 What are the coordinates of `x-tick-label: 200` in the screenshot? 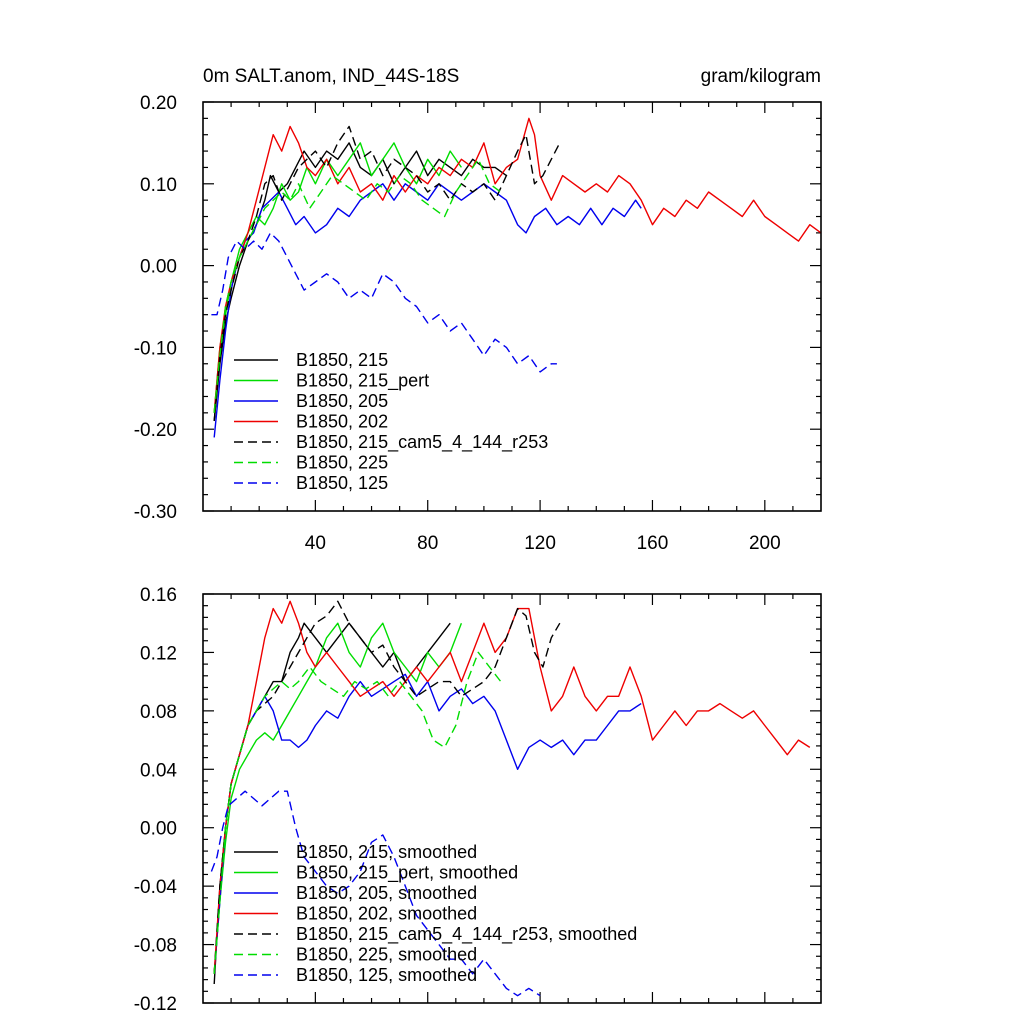 It's located at (765, 543).